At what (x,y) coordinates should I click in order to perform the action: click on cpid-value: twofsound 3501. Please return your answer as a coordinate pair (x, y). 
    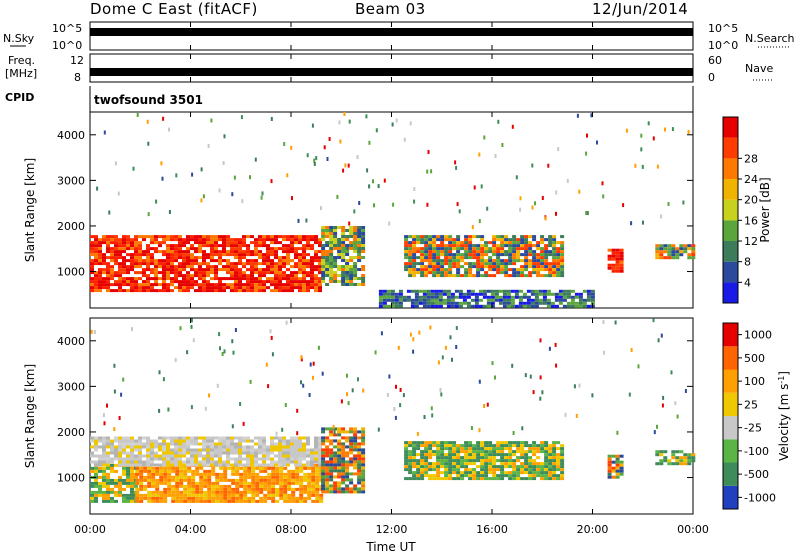
    Looking at the image, I should click on (148, 100).